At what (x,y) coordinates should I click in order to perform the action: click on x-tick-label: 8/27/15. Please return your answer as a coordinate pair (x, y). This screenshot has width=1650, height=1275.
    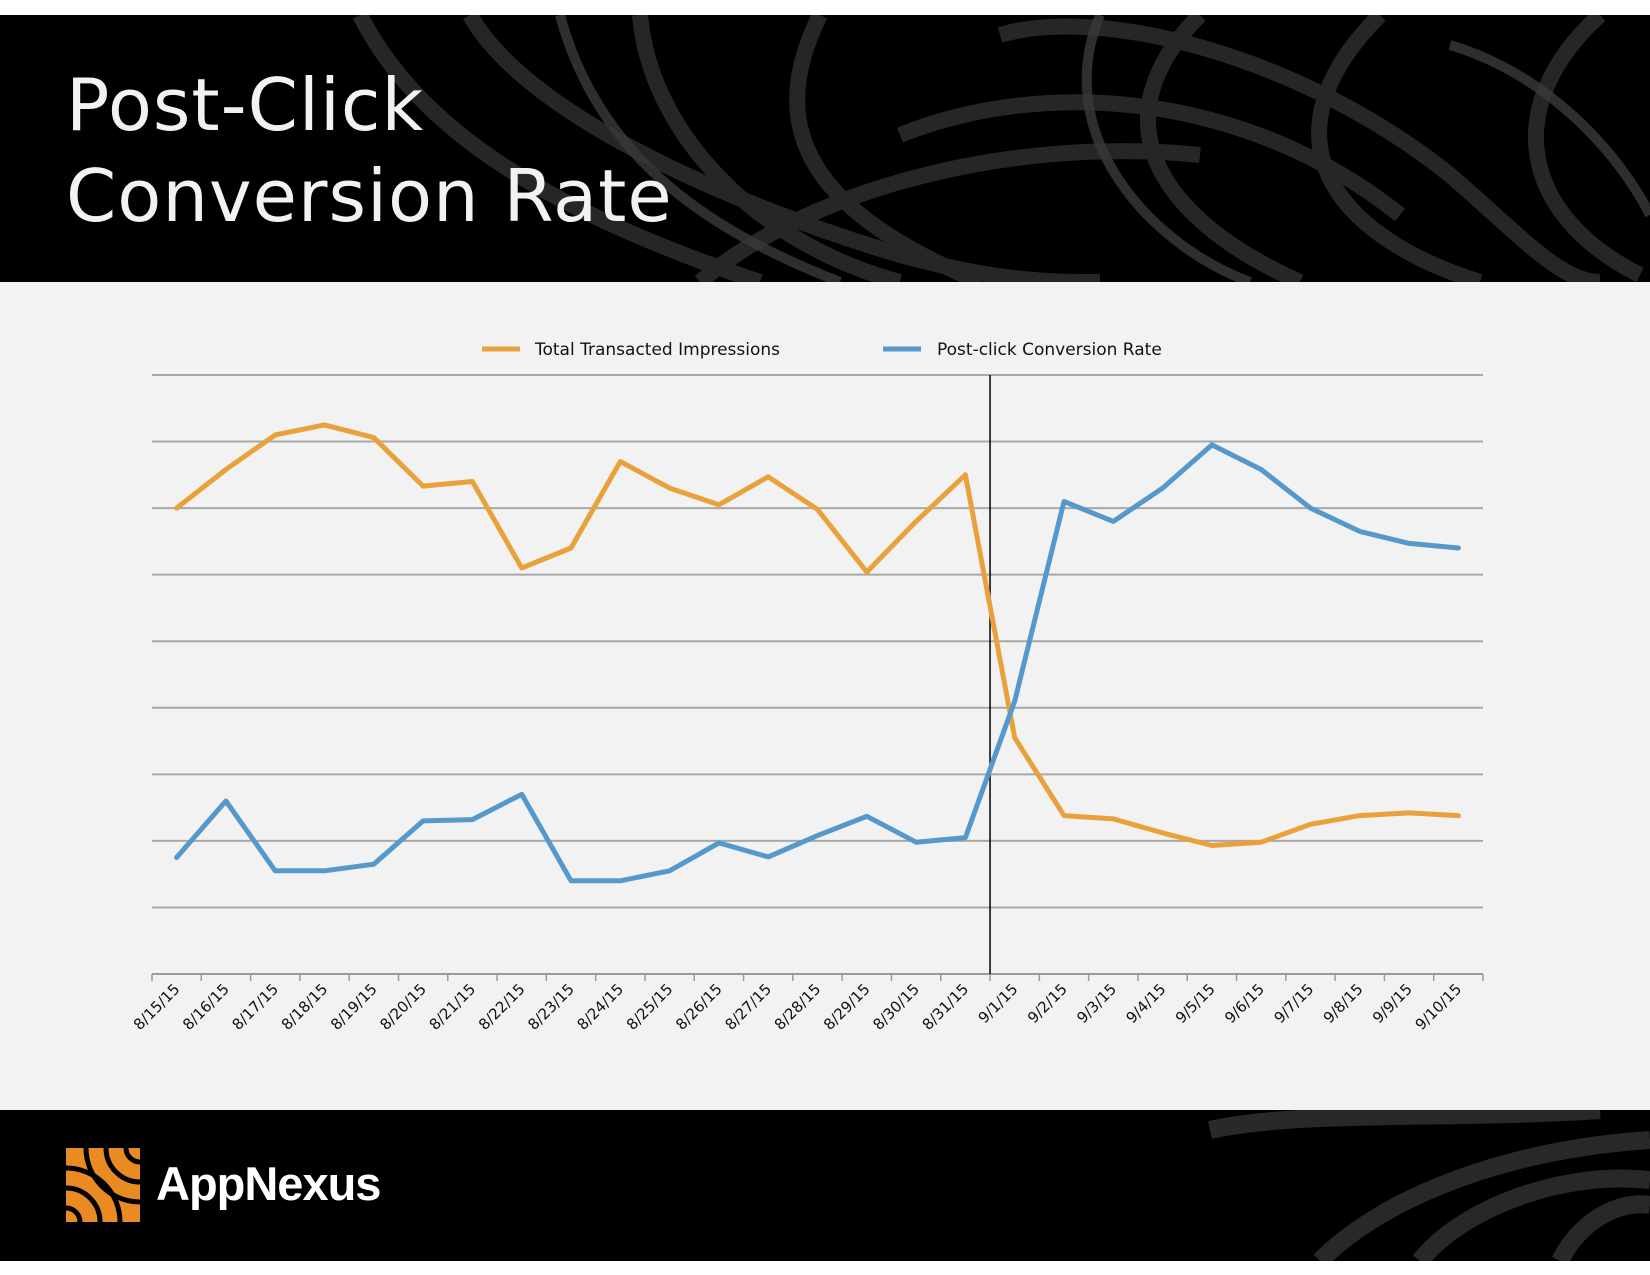
    Looking at the image, I should click on (748, 1007).